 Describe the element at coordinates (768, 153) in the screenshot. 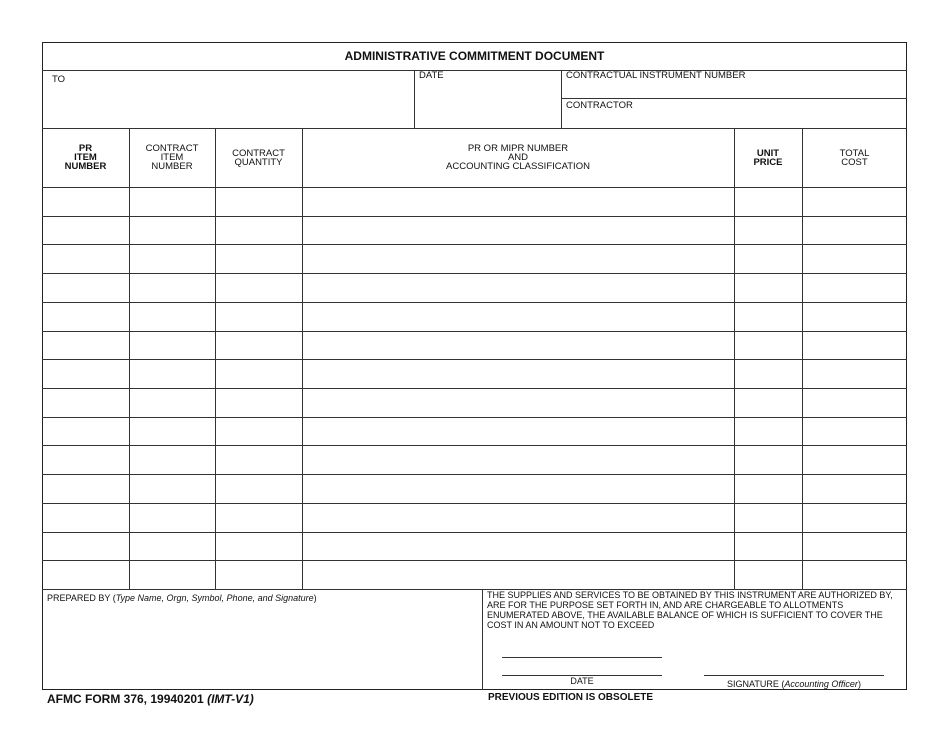

I see `column-header-line: UNIT` at that location.